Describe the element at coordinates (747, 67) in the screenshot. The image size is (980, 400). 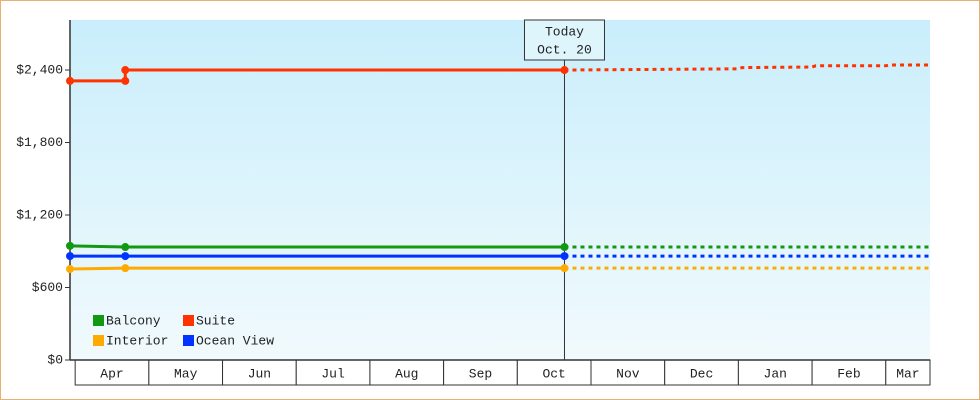
I see `forecast-line` at that location.